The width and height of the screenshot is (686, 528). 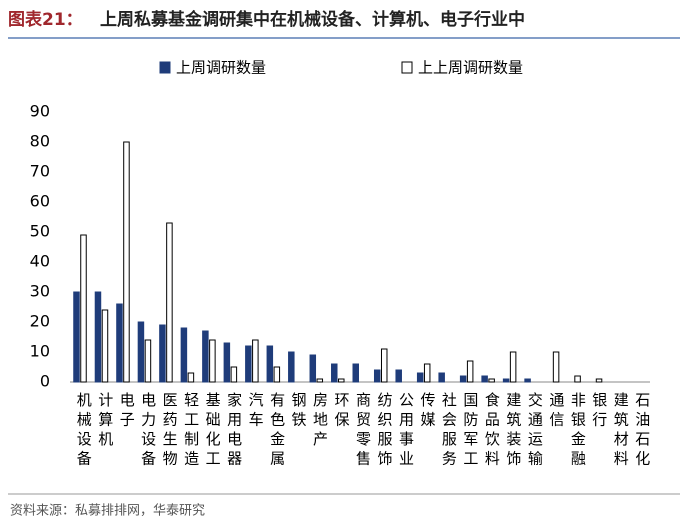 What do you see at coordinates (148, 431) in the screenshot?
I see `x-tick-label: 电力设备` at bounding box center [148, 431].